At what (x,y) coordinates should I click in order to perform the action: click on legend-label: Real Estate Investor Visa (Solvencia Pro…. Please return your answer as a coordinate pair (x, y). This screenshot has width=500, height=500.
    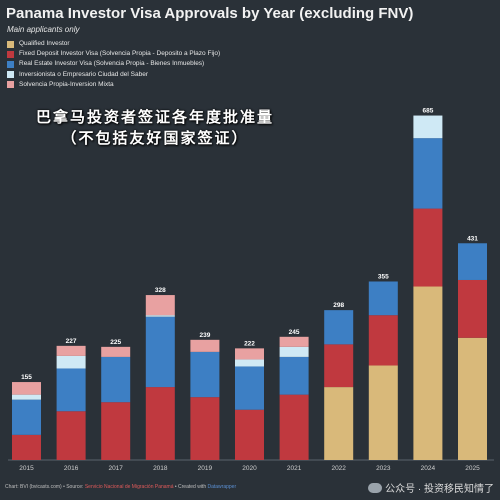
    Looking at the image, I should click on (112, 64).